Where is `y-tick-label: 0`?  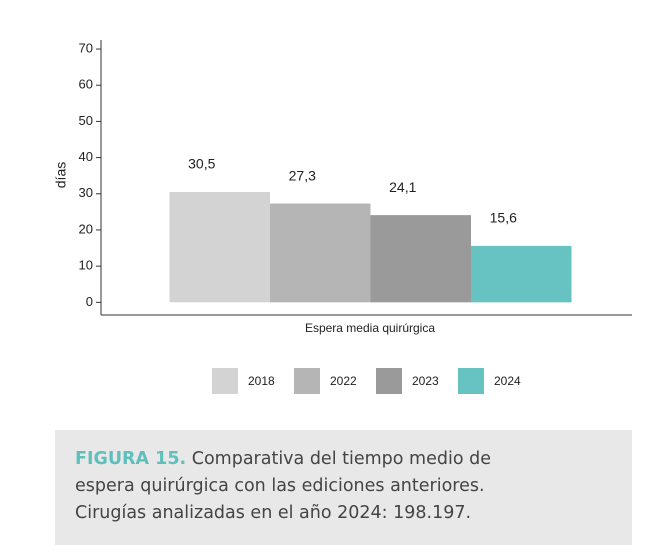
y-tick-label: 0 is located at coordinates (89, 301).